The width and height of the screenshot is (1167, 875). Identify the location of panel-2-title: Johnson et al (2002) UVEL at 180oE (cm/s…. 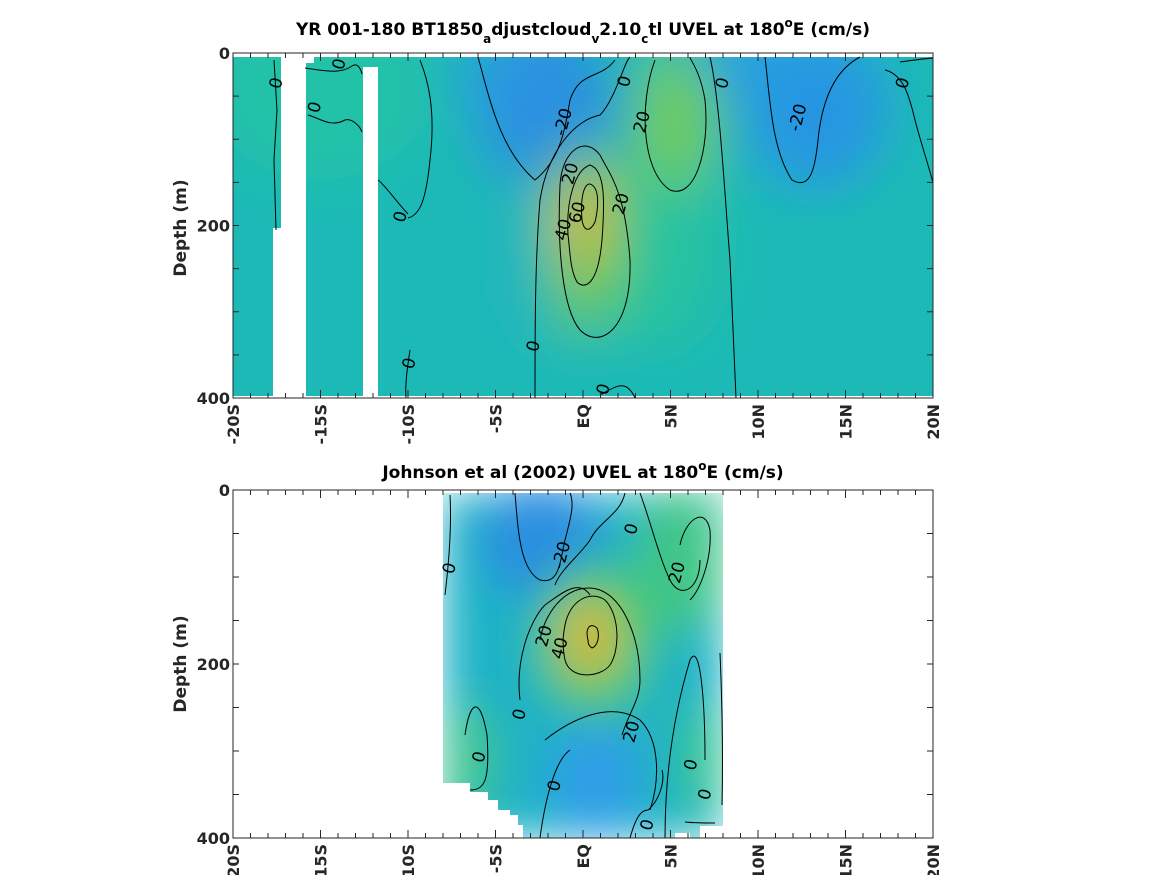
(582, 471).